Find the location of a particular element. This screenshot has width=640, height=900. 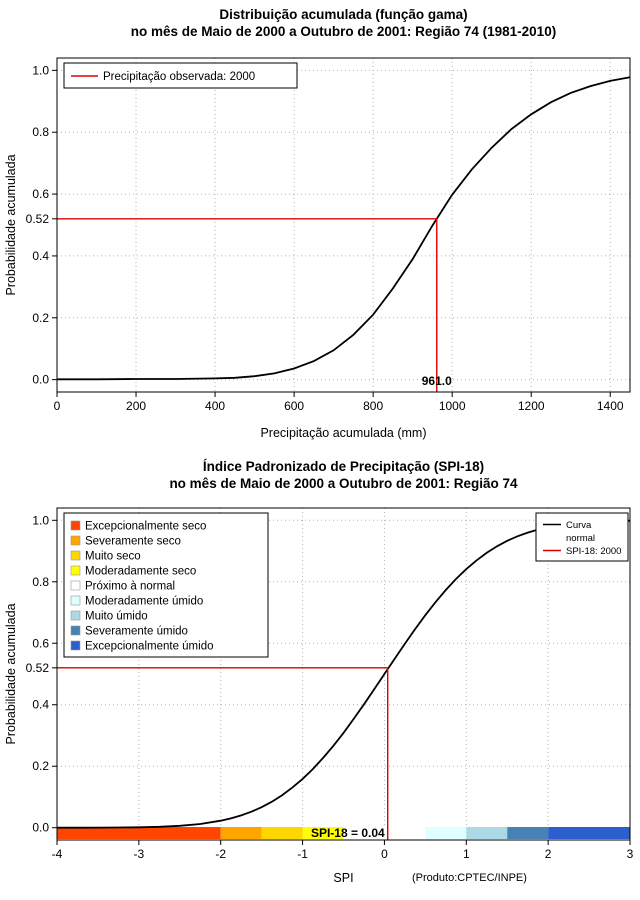

legend-category-label: Moderadamente úmido is located at coordinates (144, 602).